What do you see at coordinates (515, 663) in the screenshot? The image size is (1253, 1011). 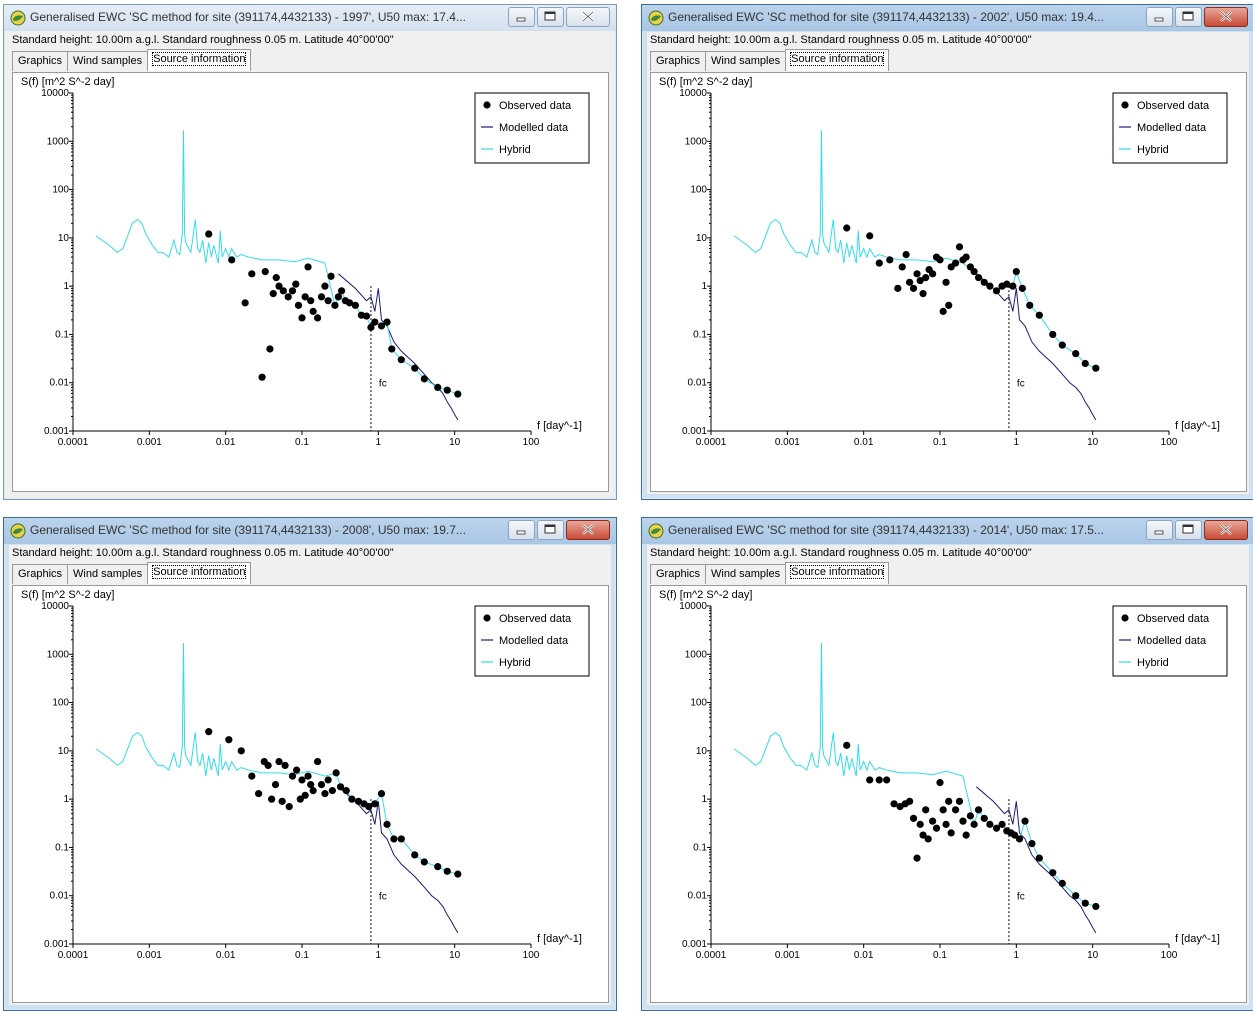 I see `legend-label: Hybrid` at bounding box center [515, 663].